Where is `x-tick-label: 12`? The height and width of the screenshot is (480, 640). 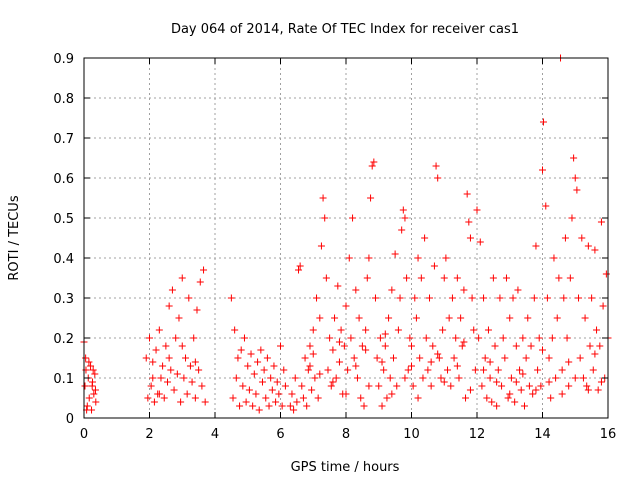 x-tick-label: 12 is located at coordinates (477, 434).